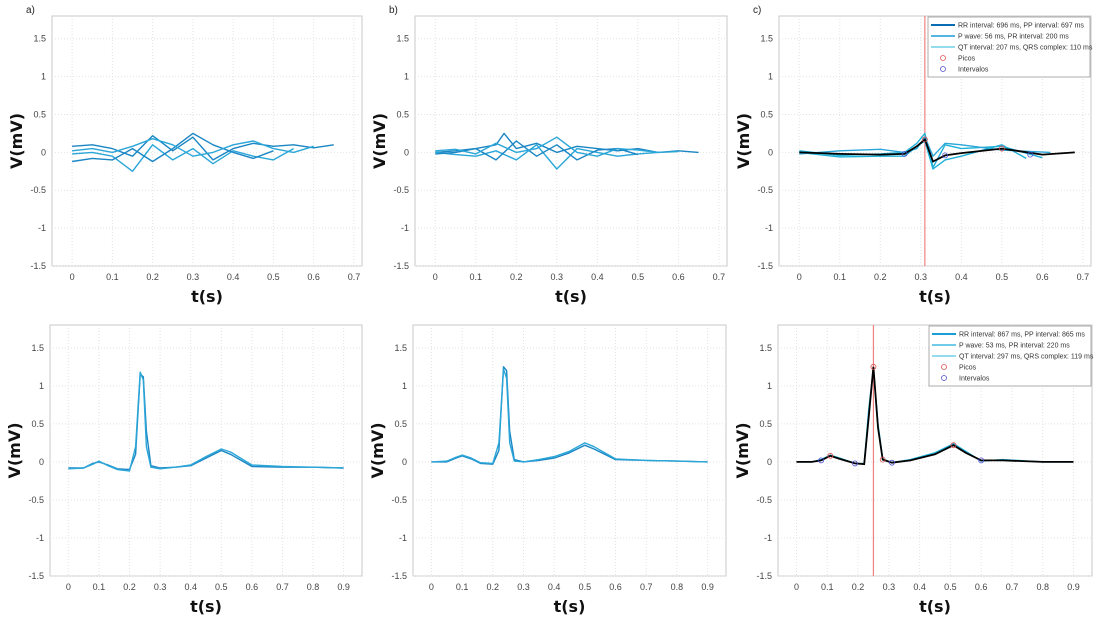 This screenshot has width=1098, height=621. Describe the element at coordinates (1014, 346) in the screenshot. I see `legend-entry-label: P wave: 53 ms, PR interval: 220 ms` at that location.